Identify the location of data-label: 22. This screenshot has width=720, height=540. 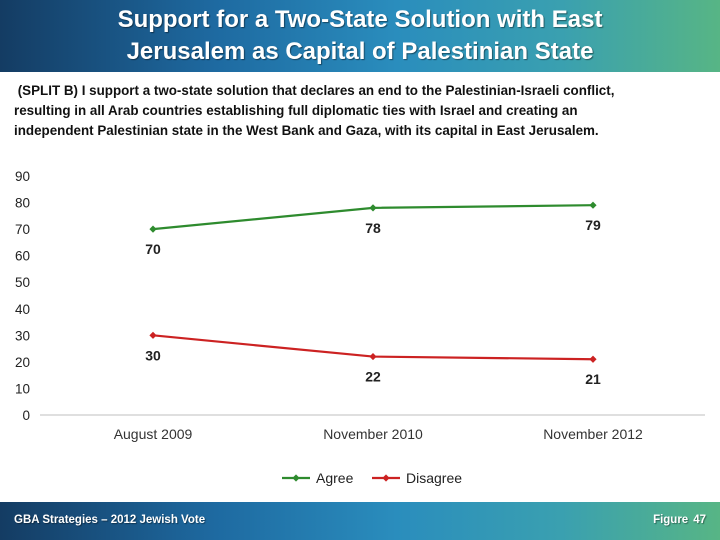
(373, 377).